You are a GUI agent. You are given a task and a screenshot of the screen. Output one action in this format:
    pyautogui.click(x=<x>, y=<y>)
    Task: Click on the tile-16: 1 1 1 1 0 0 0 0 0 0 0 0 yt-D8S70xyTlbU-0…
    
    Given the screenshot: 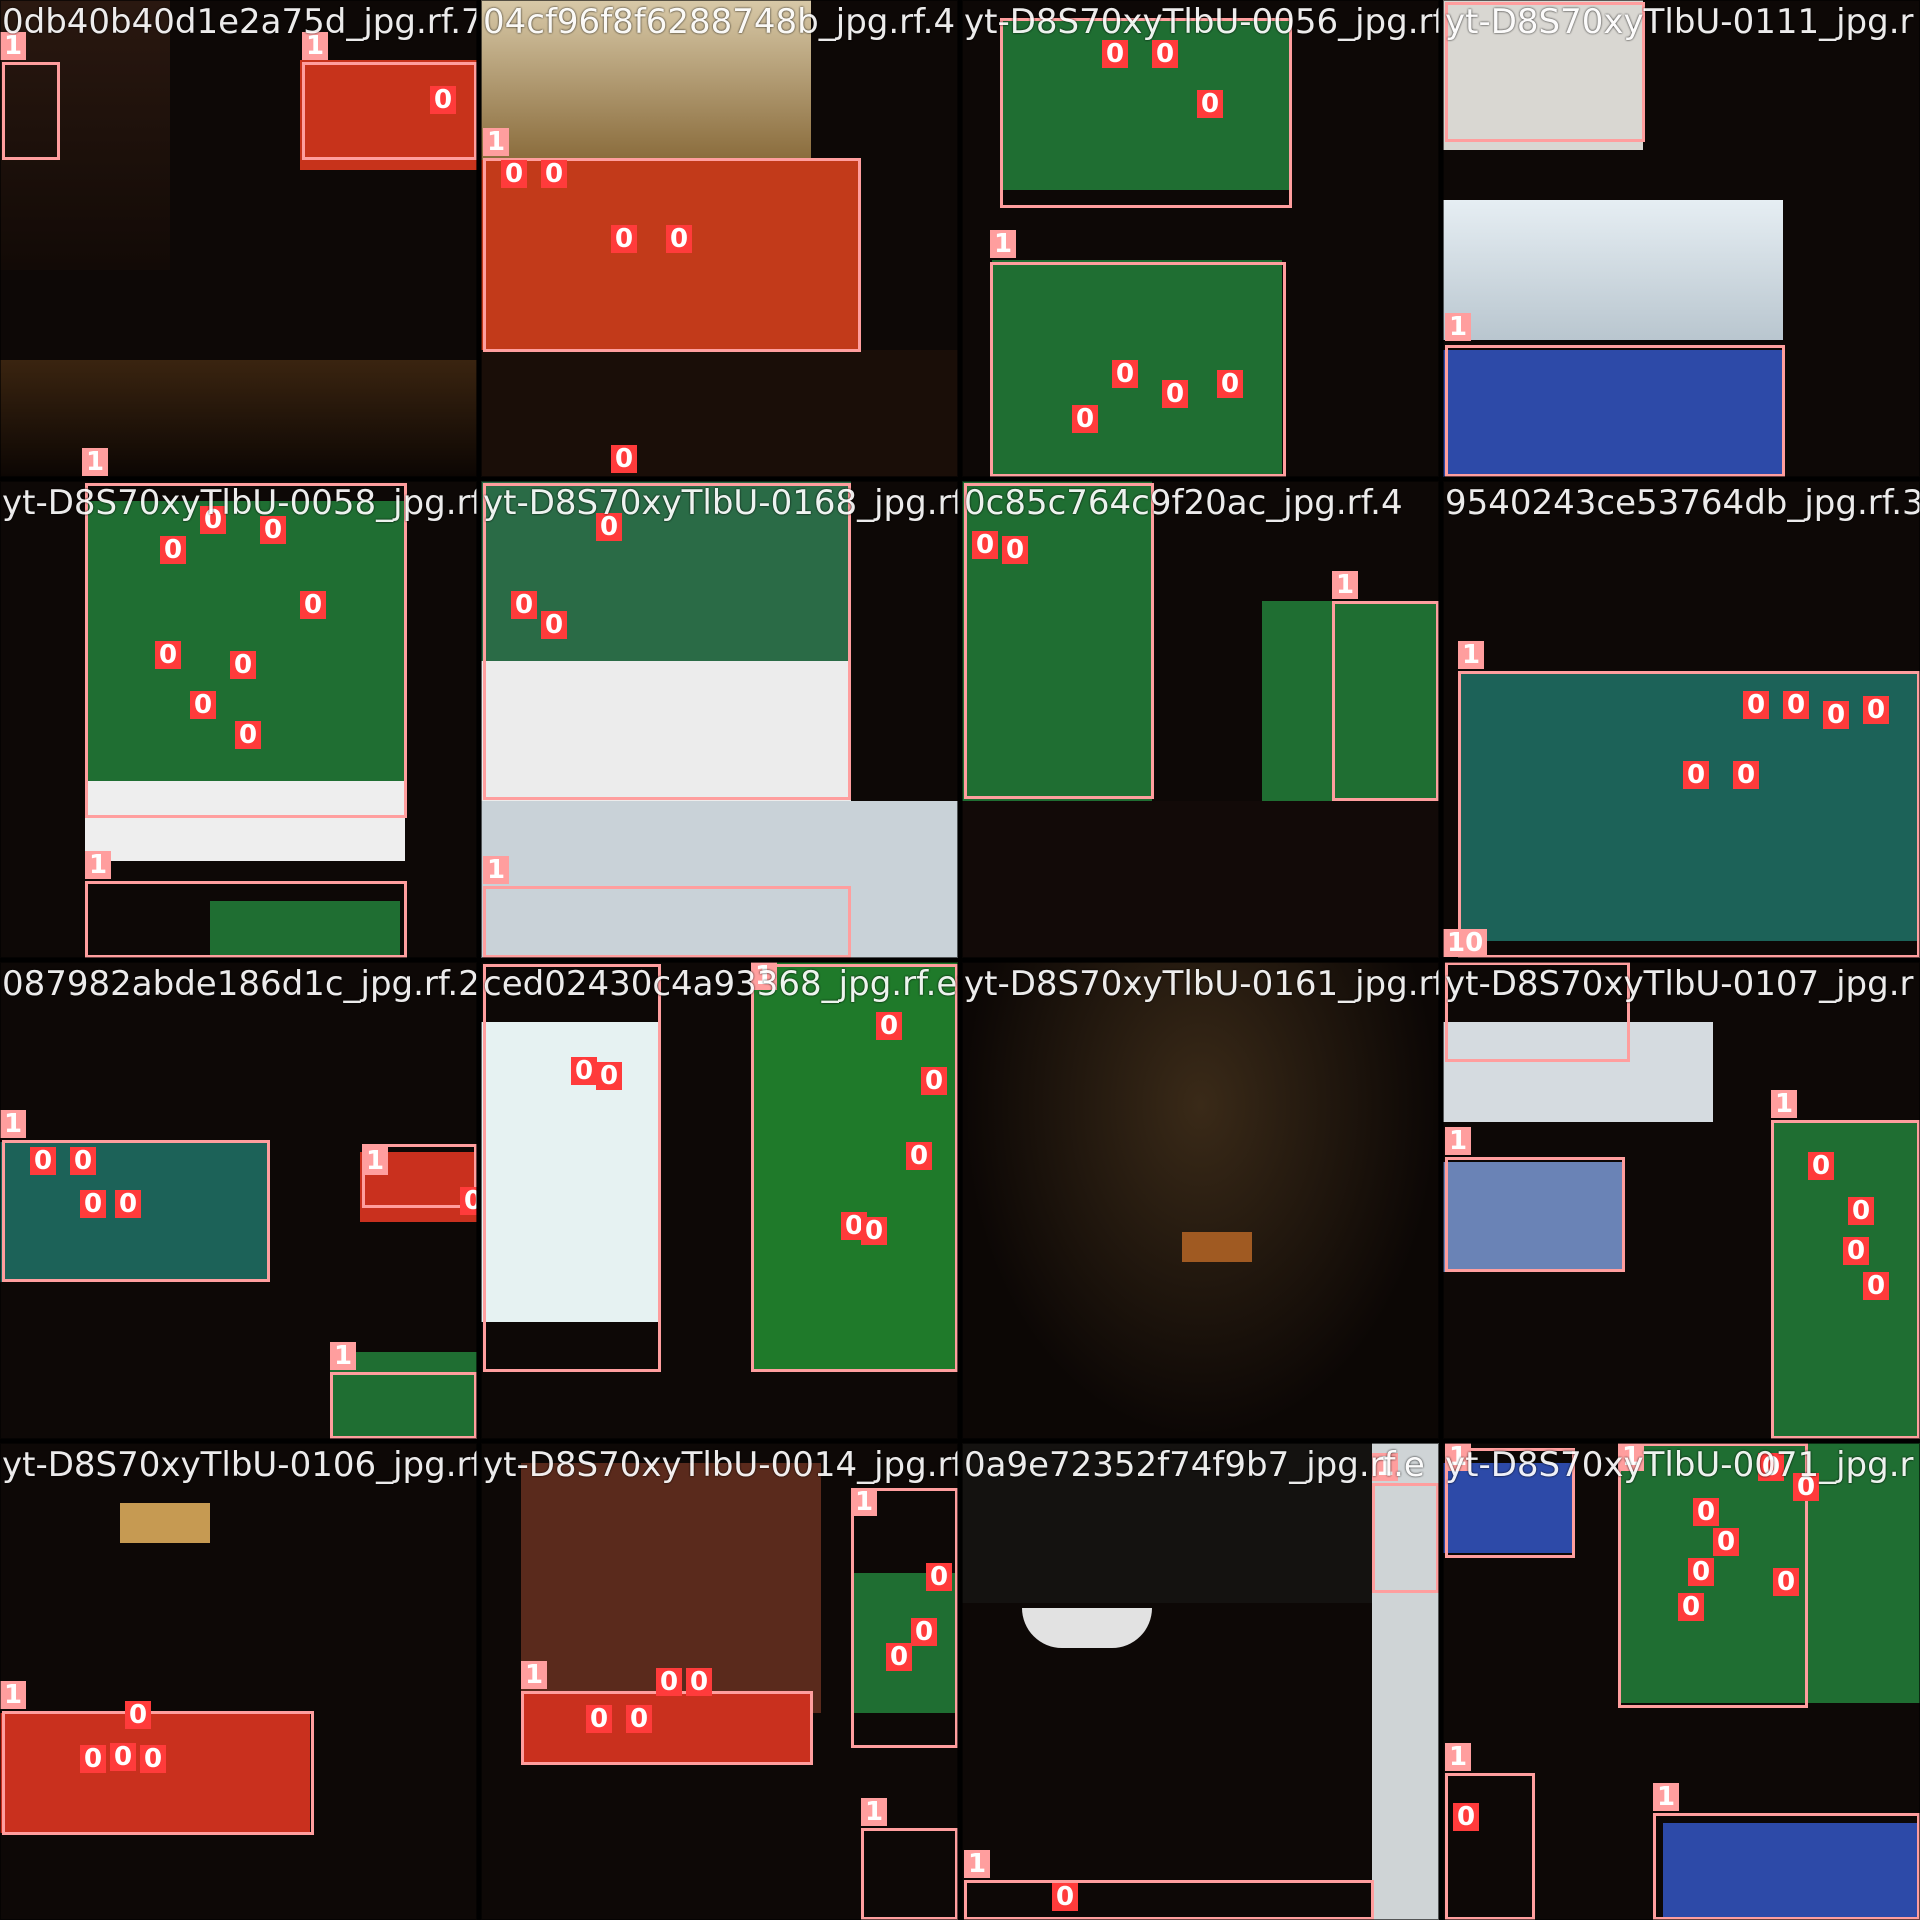 What is the action you would take?
    pyautogui.click(x=1681, y=1681)
    